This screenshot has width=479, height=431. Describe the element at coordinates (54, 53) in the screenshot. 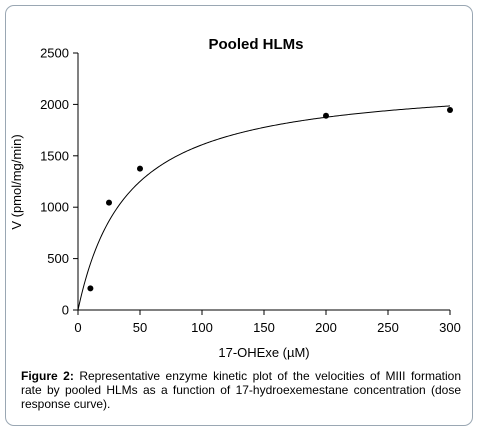

I see `y-tick-label: 2500` at that location.